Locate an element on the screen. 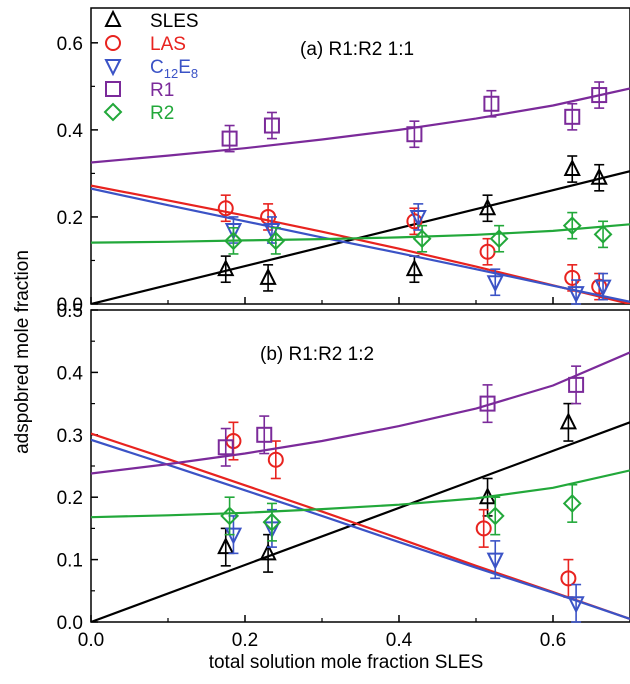 This screenshot has width=630, height=684. legend-marker-sles is located at coordinates (113, 18).